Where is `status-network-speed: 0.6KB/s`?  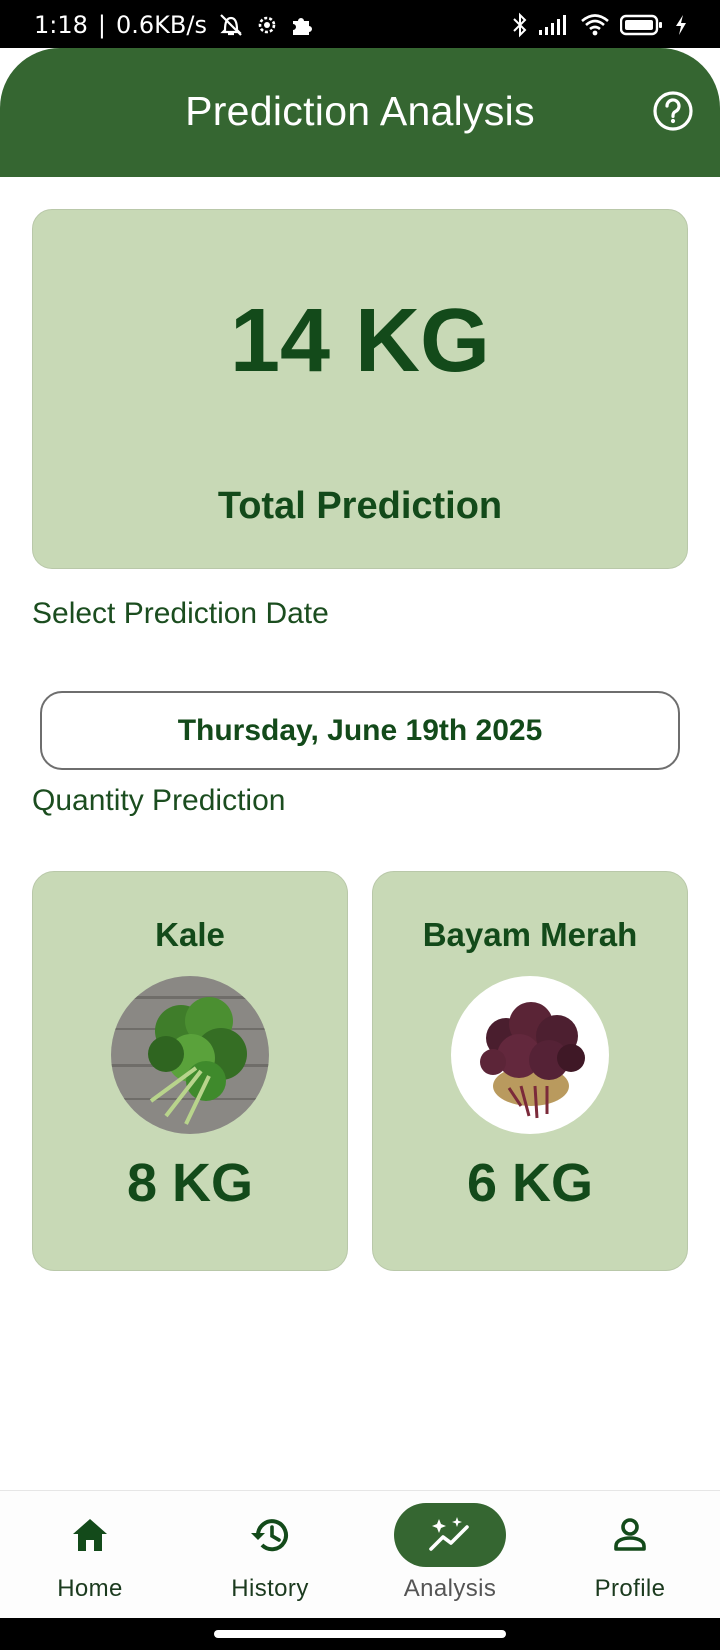
status-network-speed: 0.6KB/s is located at coordinates (161, 25).